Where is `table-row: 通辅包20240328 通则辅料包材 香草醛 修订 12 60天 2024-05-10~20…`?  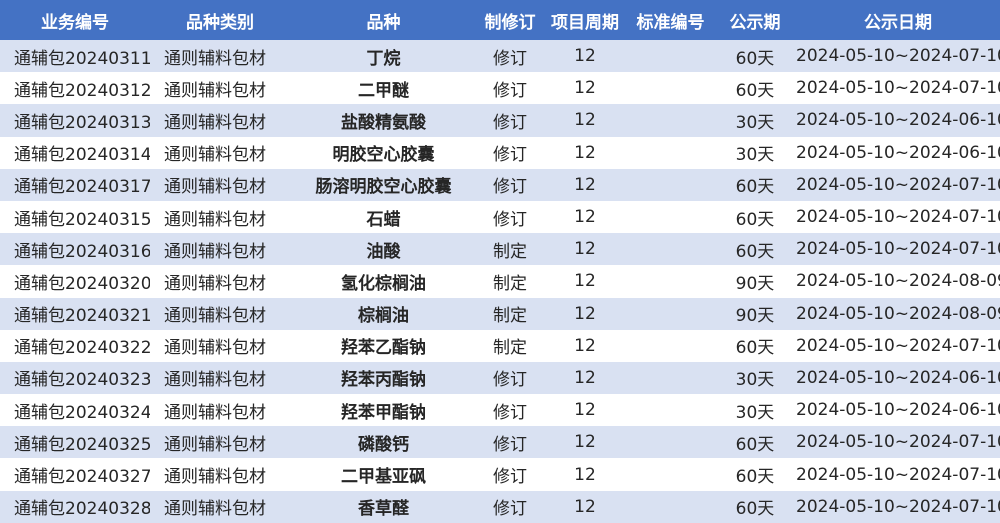
table-row: 通辅包20240328 通则辅料包材 香草醛 修订 12 60天 2024-05-10~20… is located at coordinates (500, 506).